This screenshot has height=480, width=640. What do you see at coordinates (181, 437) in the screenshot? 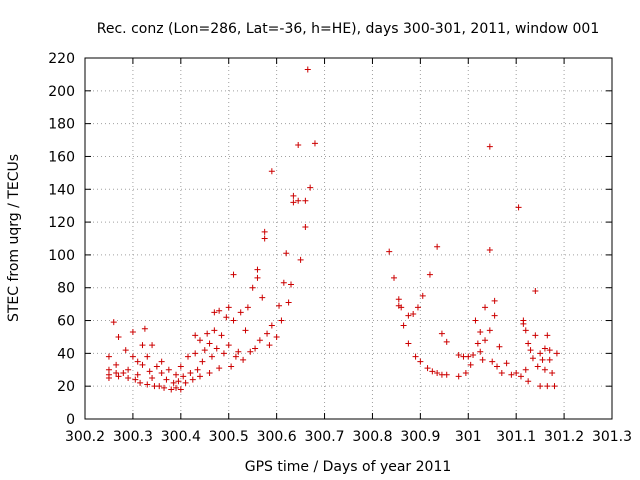
I see `x-tick-label: 300.4` at bounding box center [181, 437].